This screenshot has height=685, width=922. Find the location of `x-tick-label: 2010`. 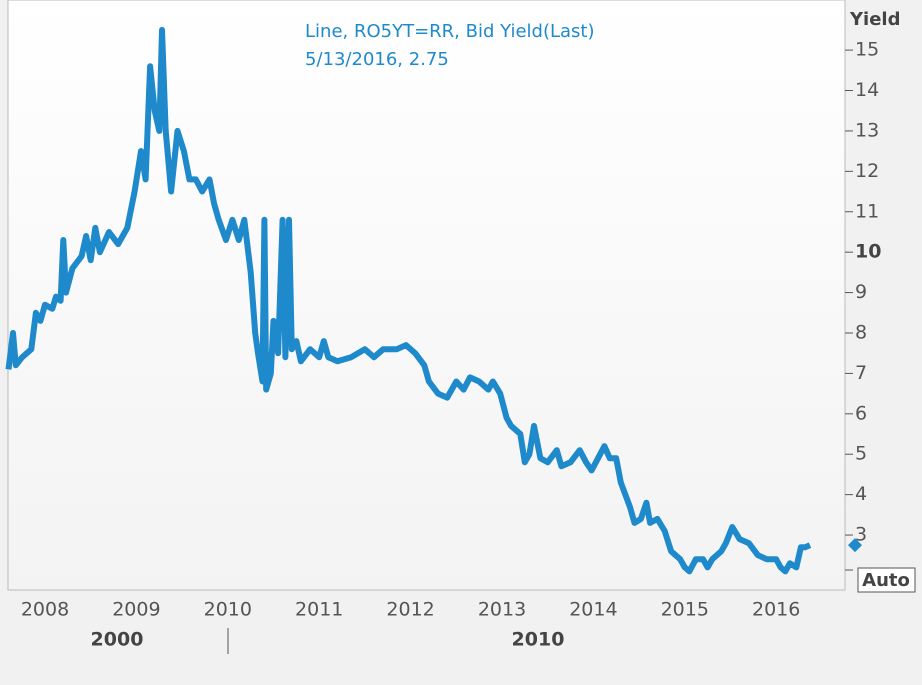

x-tick-label: 2010 is located at coordinates (228, 610).